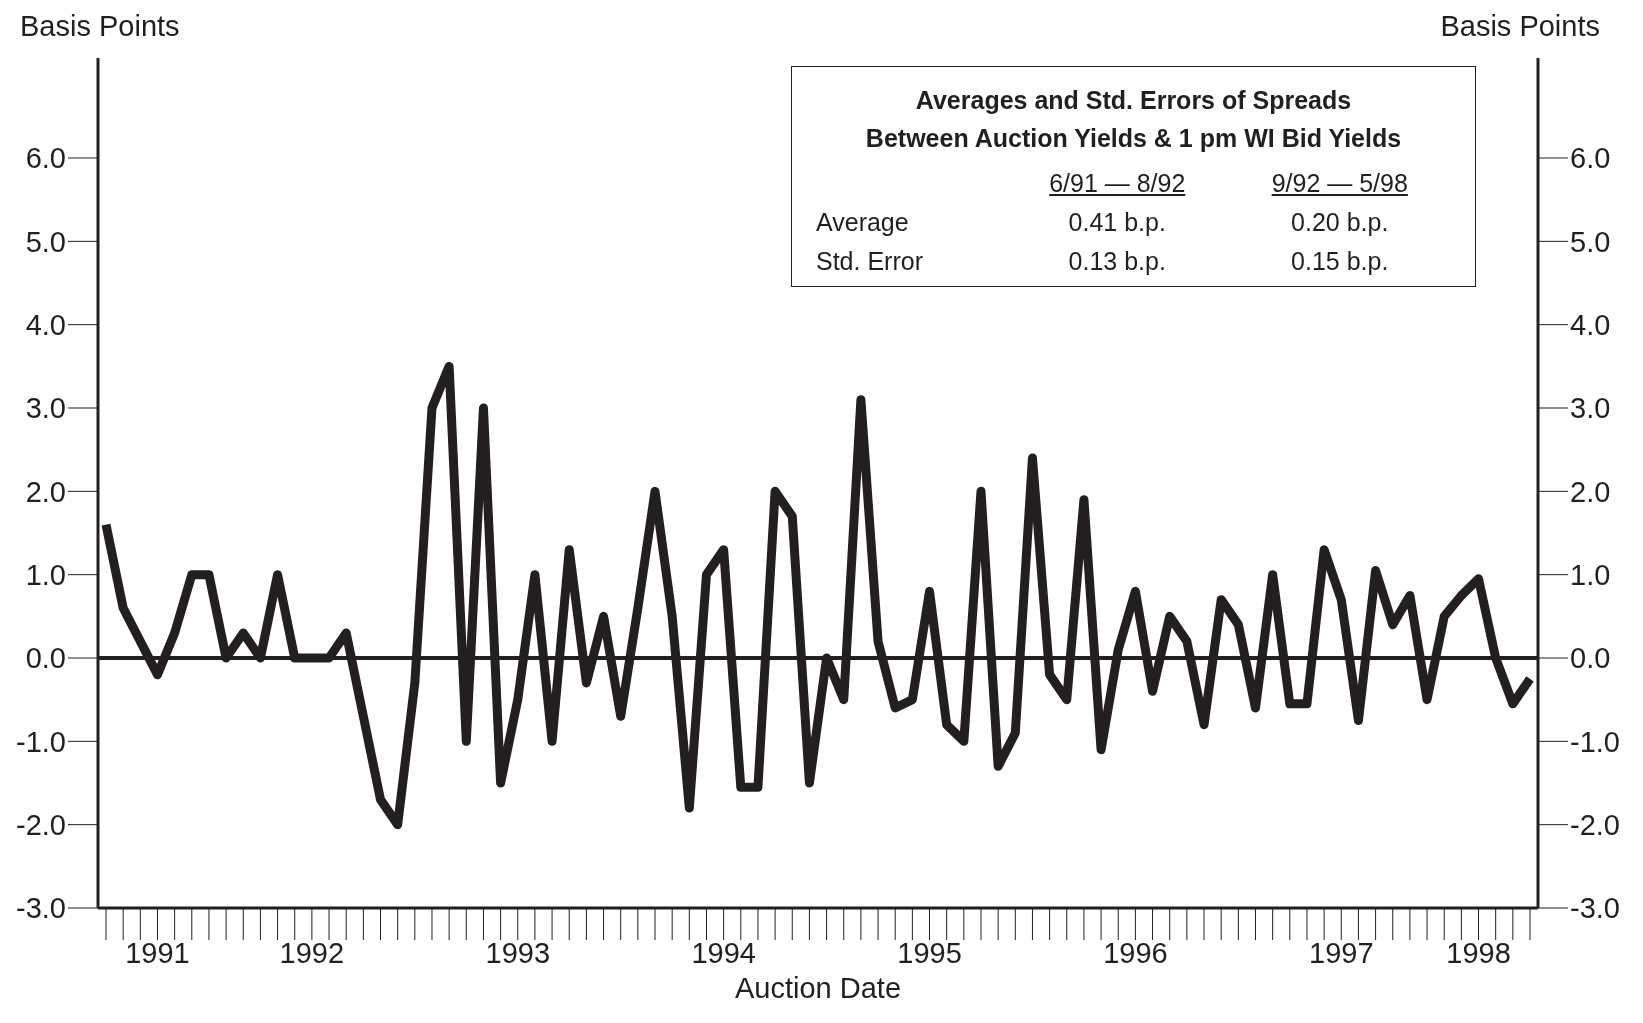 Image resolution: width=1643 pixels, height=1023 pixels. Describe the element at coordinates (1590, 408) in the screenshot. I see `y2-tick-label: 3.0` at that location.